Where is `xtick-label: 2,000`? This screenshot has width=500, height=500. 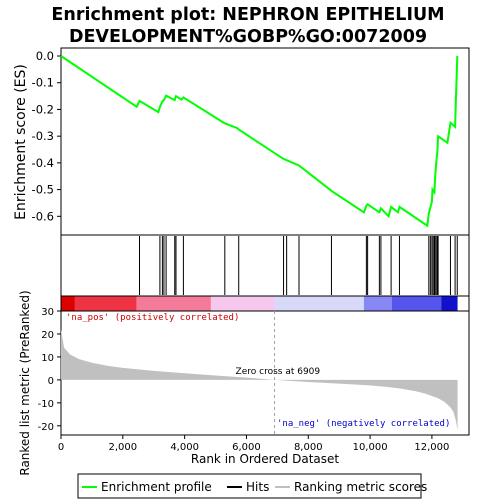 xtick-label: 2,000 is located at coordinates (122, 447).